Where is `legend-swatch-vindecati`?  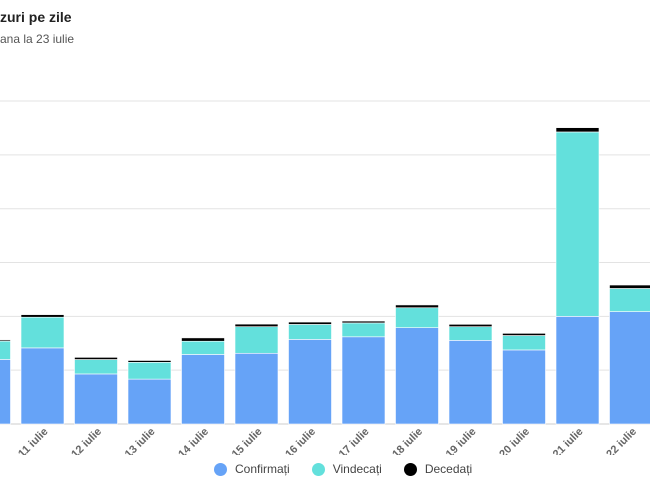
legend-swatch-vindecati is located at coordinates (318, 469).